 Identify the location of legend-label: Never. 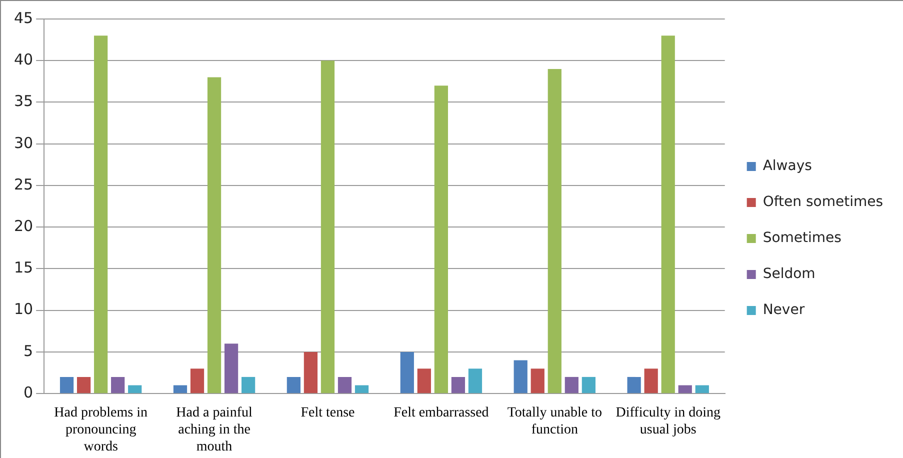
(783, 310).